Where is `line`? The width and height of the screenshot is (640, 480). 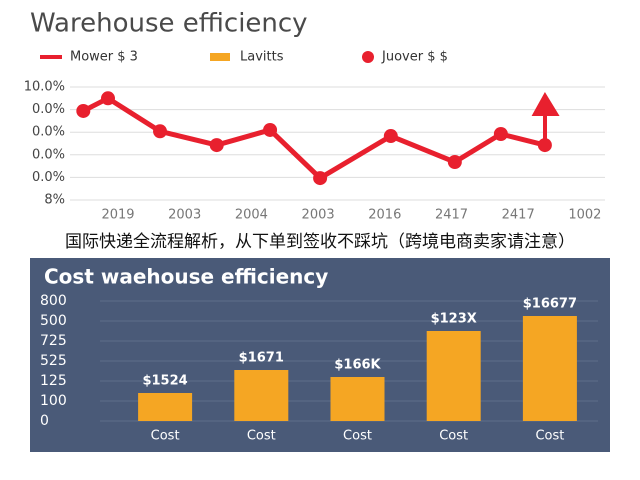
line is located at coordinates (314, 138).